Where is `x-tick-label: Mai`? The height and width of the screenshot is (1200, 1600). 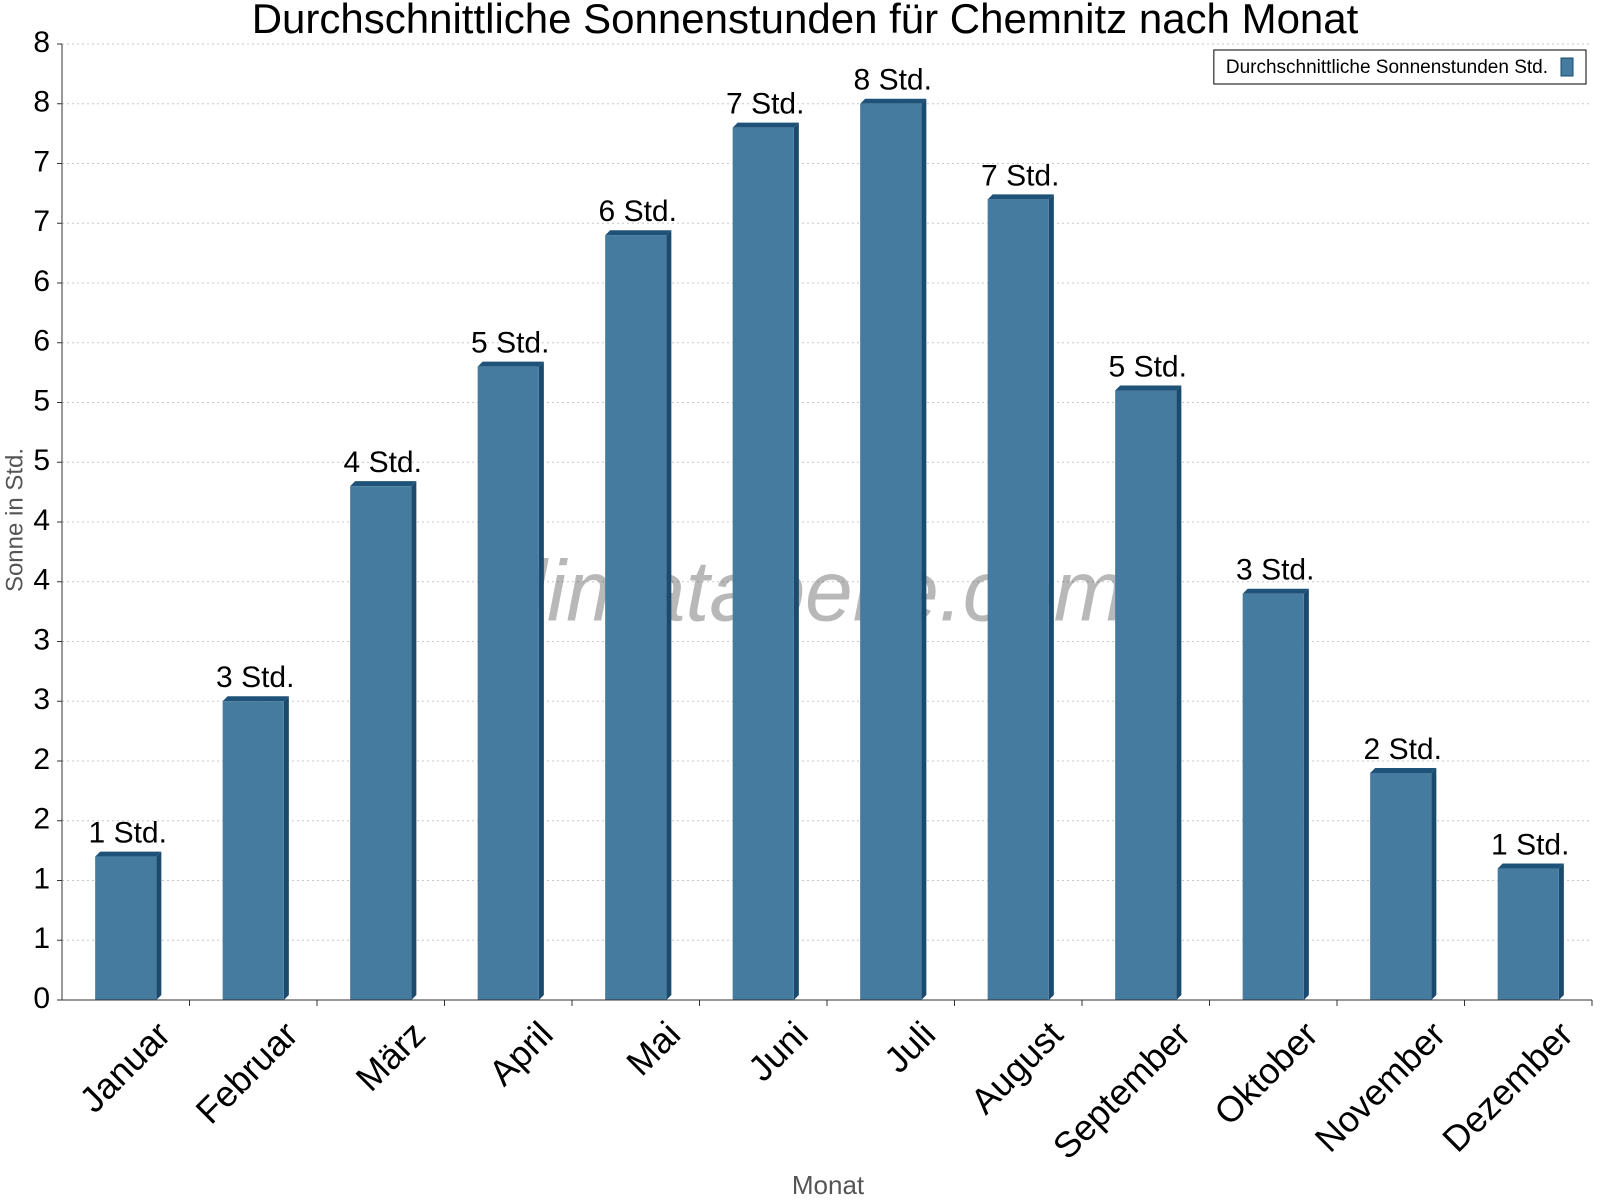
x-tick-label: Mai is located at coordinates (653, 1048).